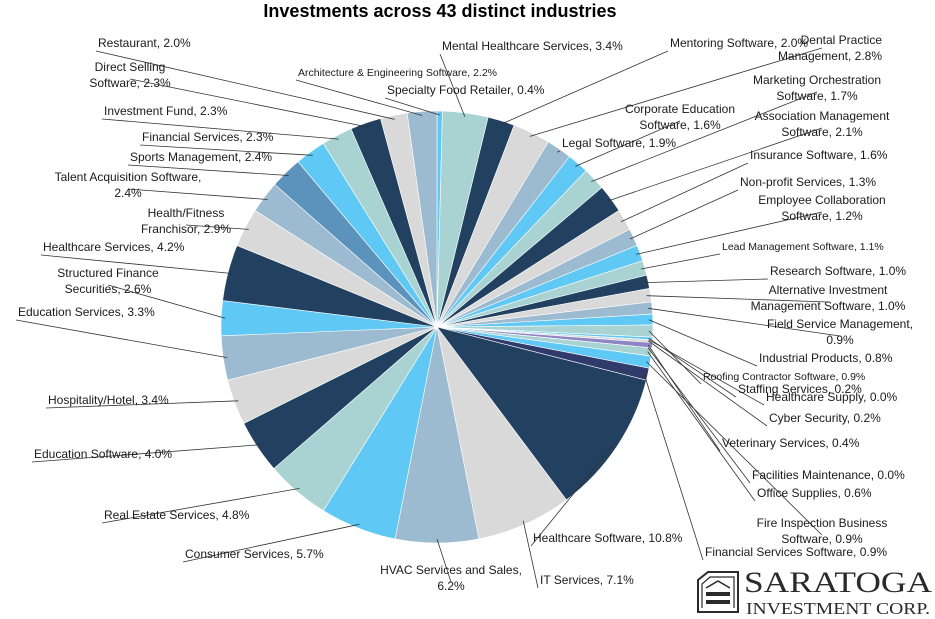  What do you see at coordinates (186, 221) in the screenshot?
I see `slice-label: Health/Fitness Franchisor, 2.9%` at bounding box center [186, 221].